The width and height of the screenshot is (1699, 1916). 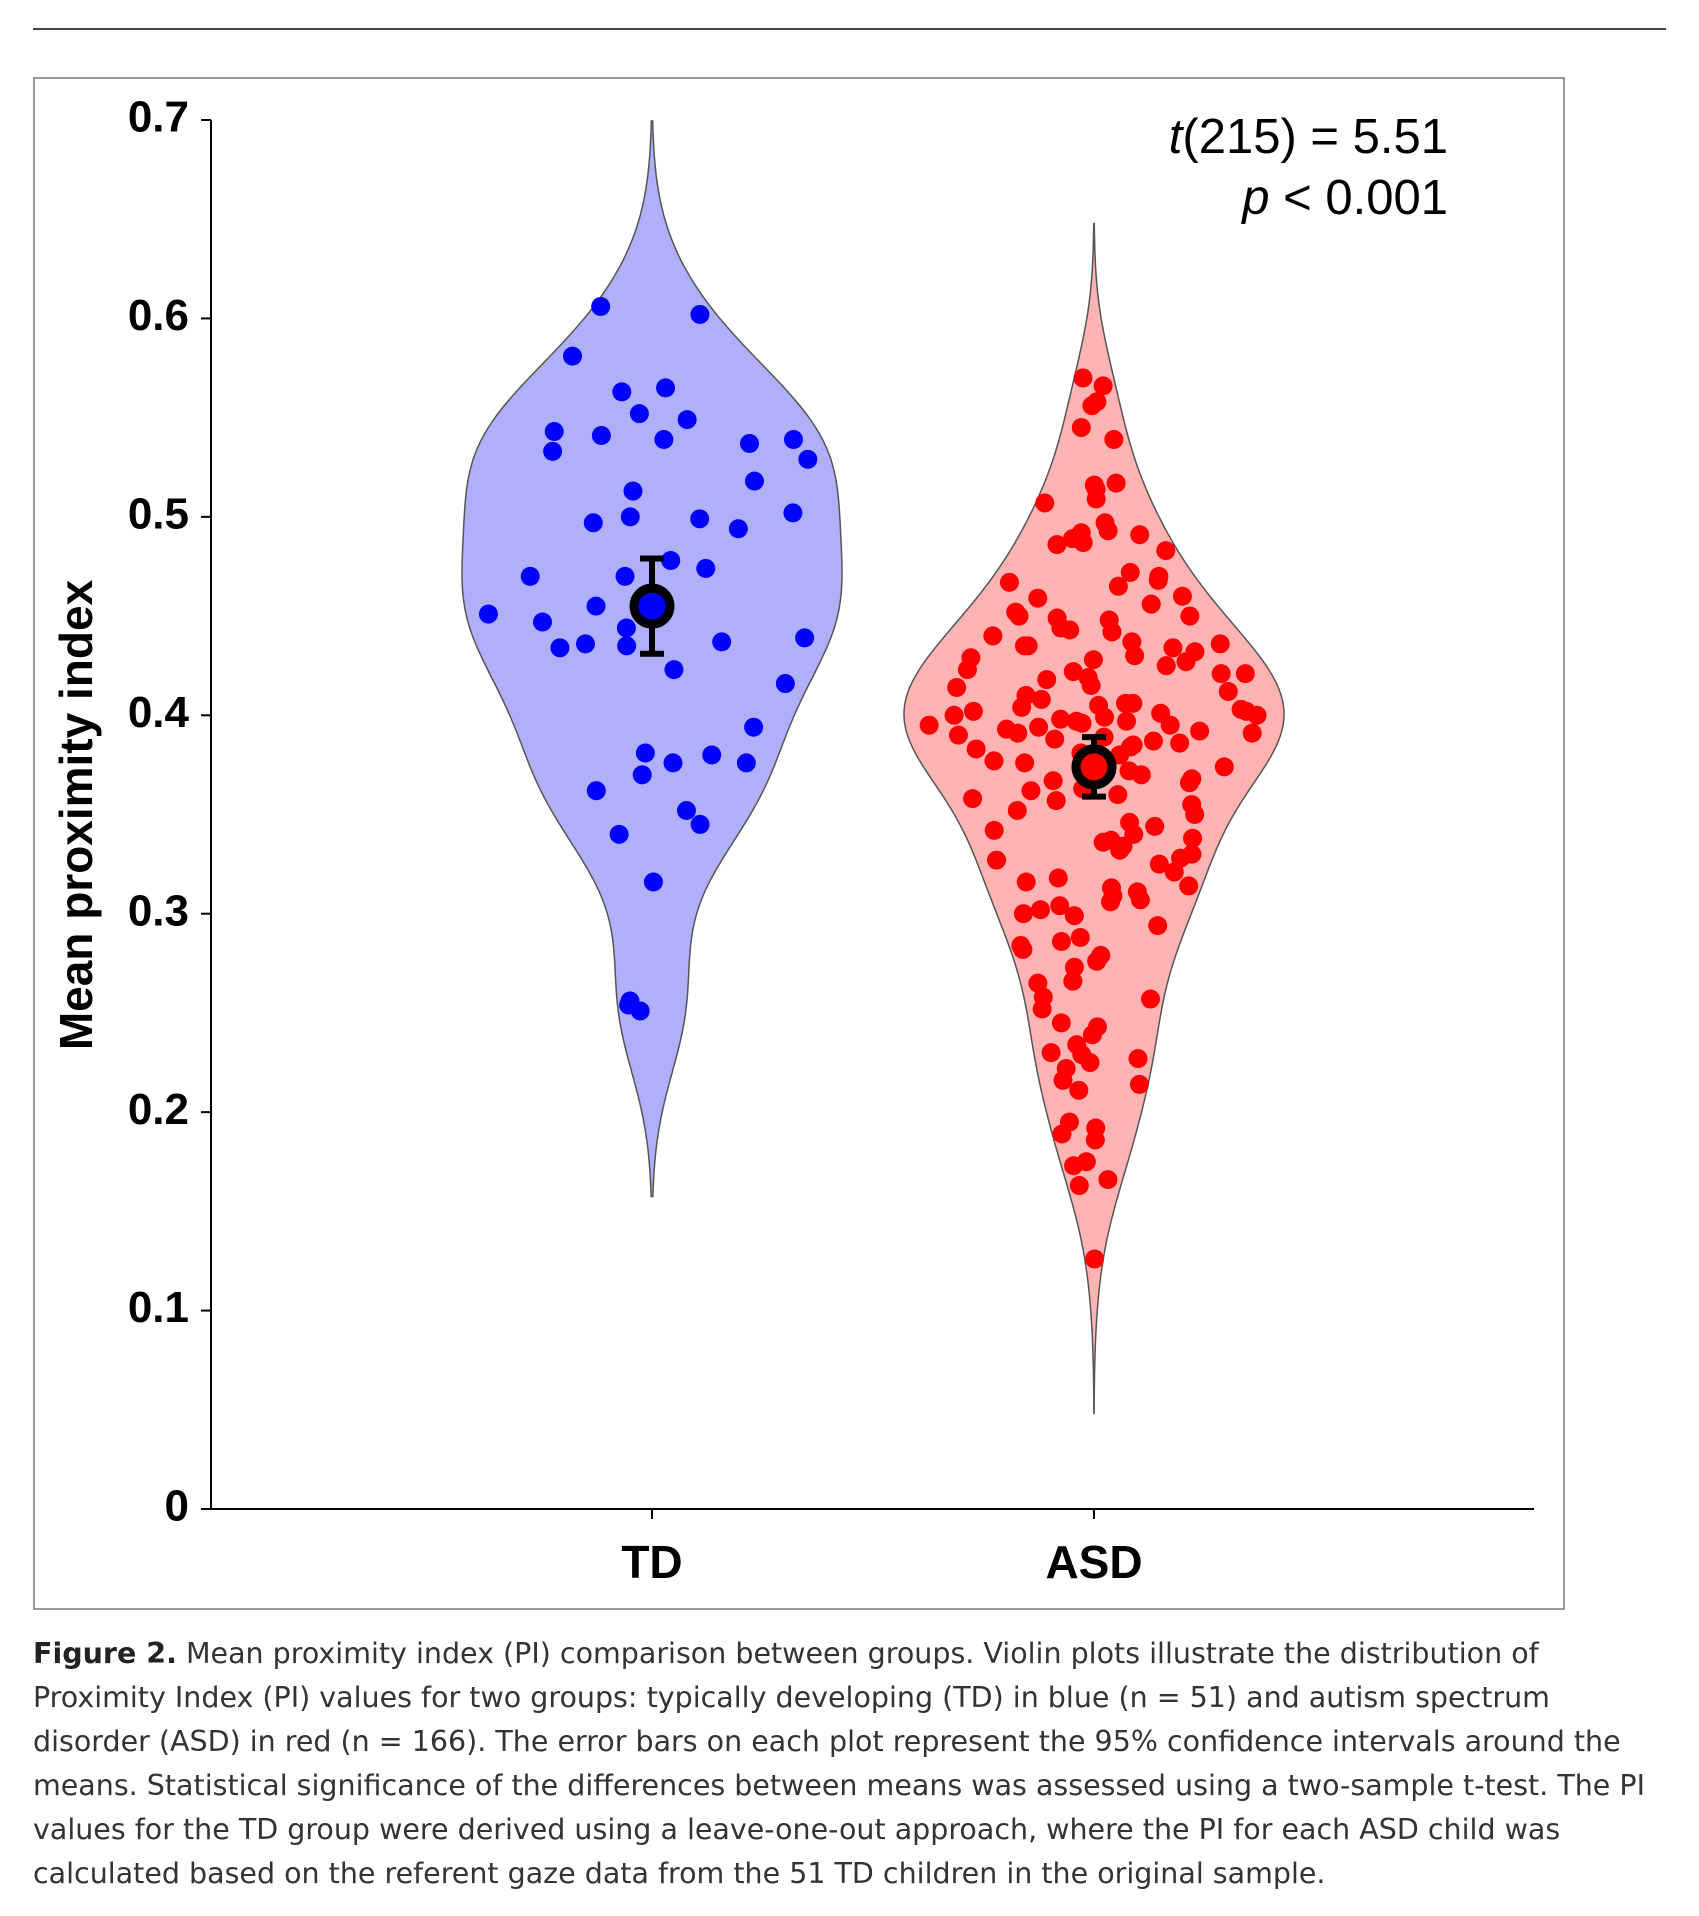 I want to click on y-tick-label: 0.2, so click(x=158, y=1109).